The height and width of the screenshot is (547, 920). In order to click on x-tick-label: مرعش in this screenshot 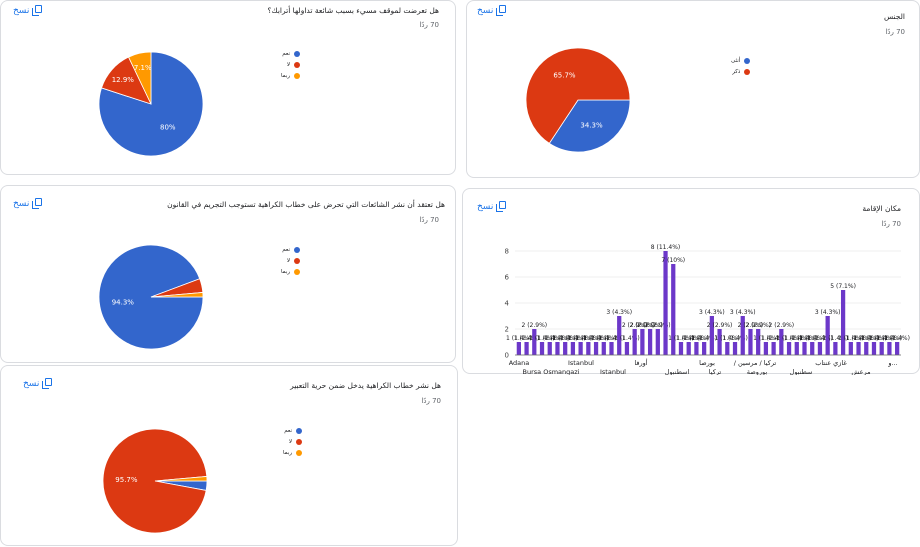, I will do `click(860, 371)`.